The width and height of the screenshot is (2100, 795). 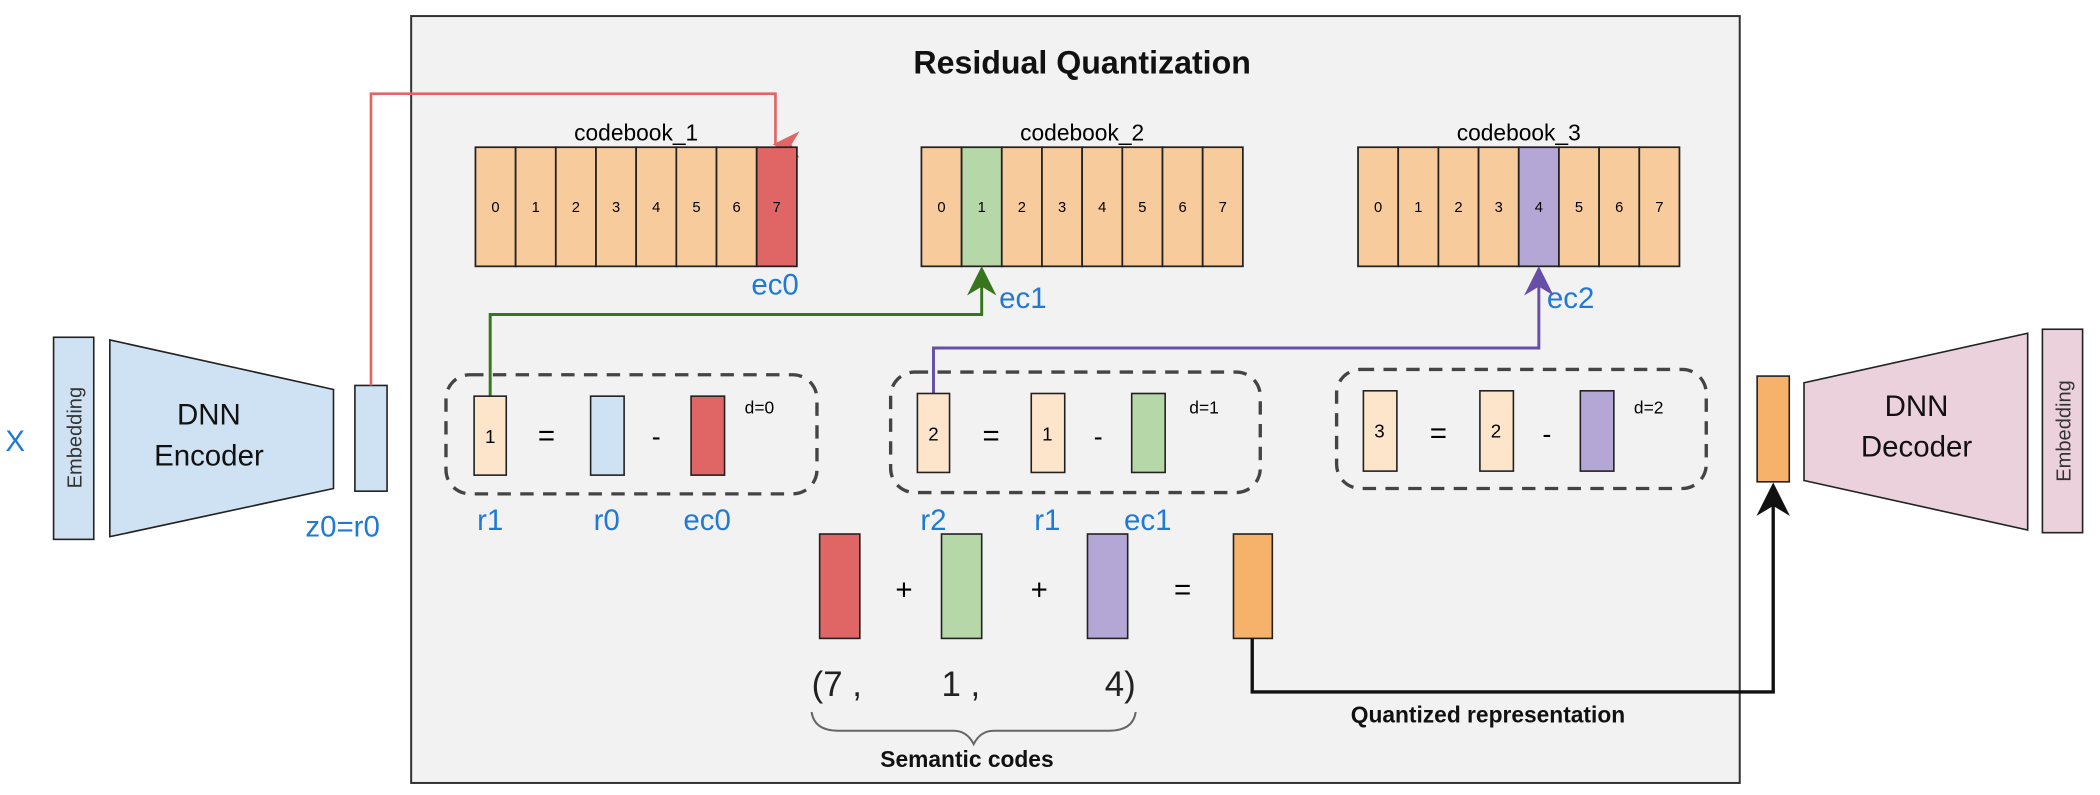 I want to click on depth-label: d=1, so click(x=1204, y=408).